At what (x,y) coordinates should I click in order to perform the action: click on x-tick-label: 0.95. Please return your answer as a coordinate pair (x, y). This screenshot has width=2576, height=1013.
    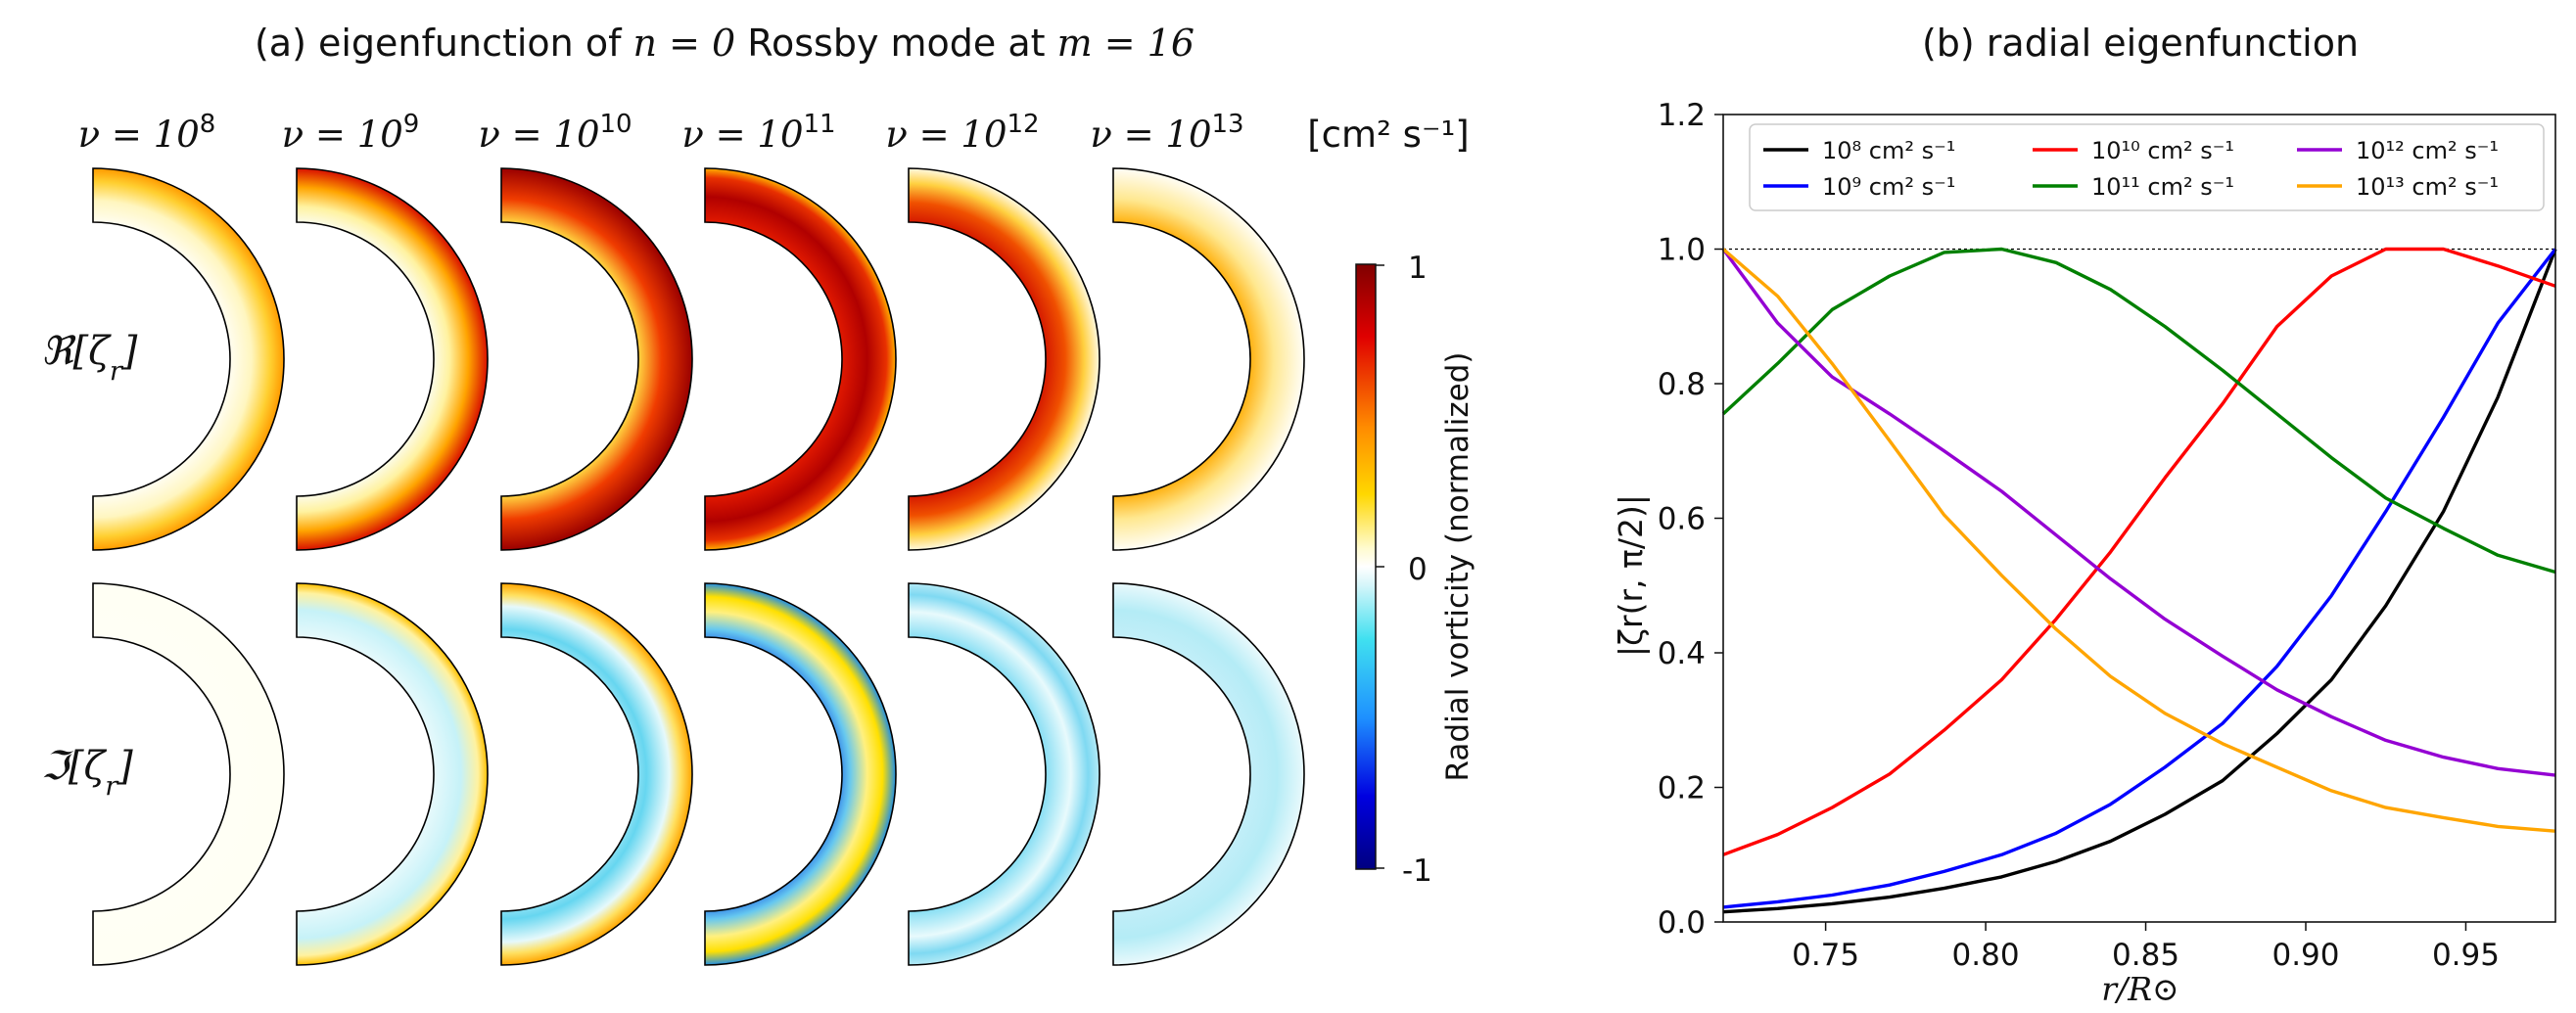
    Looking at the image, I should click on (2466, 955).